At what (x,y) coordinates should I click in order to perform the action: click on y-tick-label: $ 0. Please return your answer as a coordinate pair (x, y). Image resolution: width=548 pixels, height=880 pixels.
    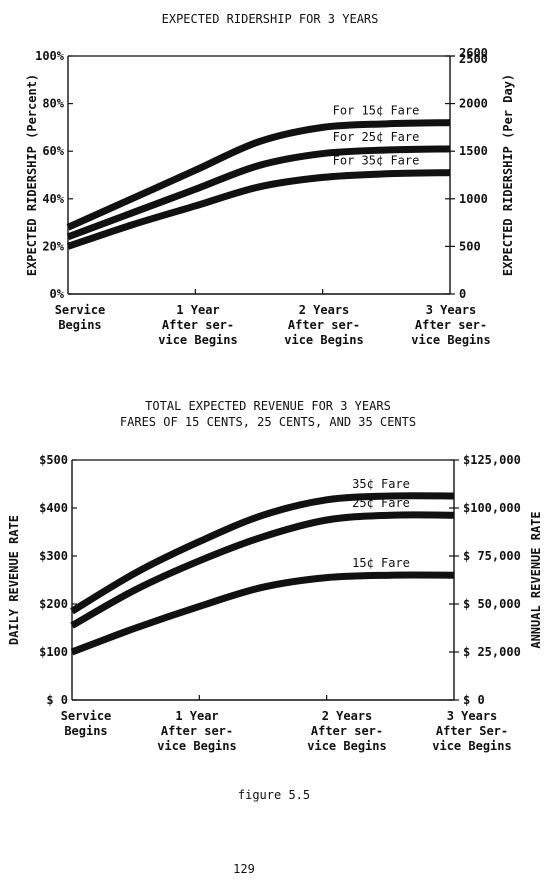
    Looking at the image, I should click on (57, 700).